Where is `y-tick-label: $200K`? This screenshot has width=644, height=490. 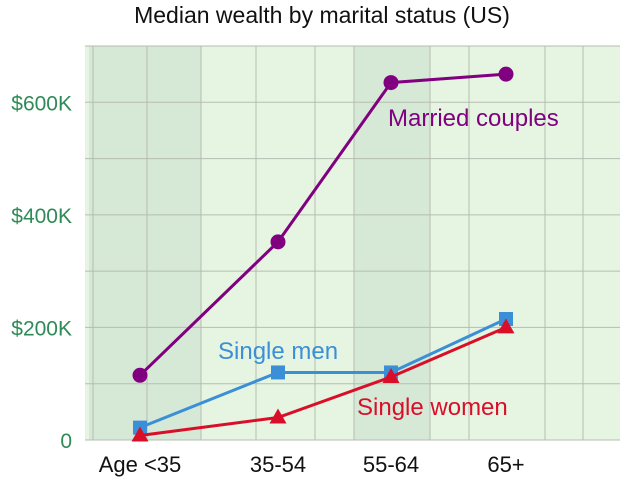
y-tick-label: $200K is located at coordinates (41, 328).